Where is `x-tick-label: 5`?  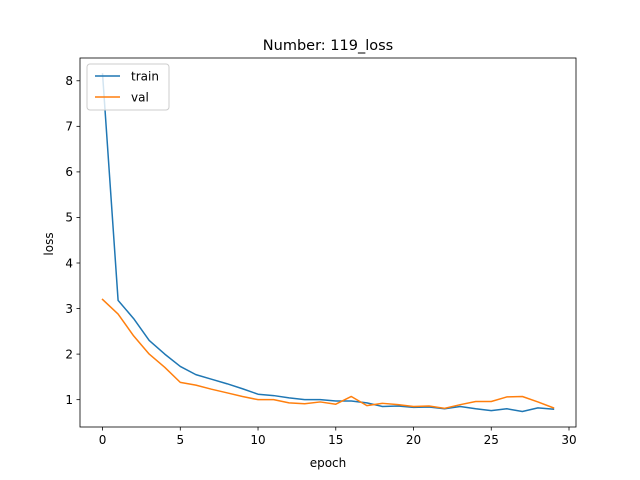 x-tick-label: 5 is located at coordinates (180, 440).